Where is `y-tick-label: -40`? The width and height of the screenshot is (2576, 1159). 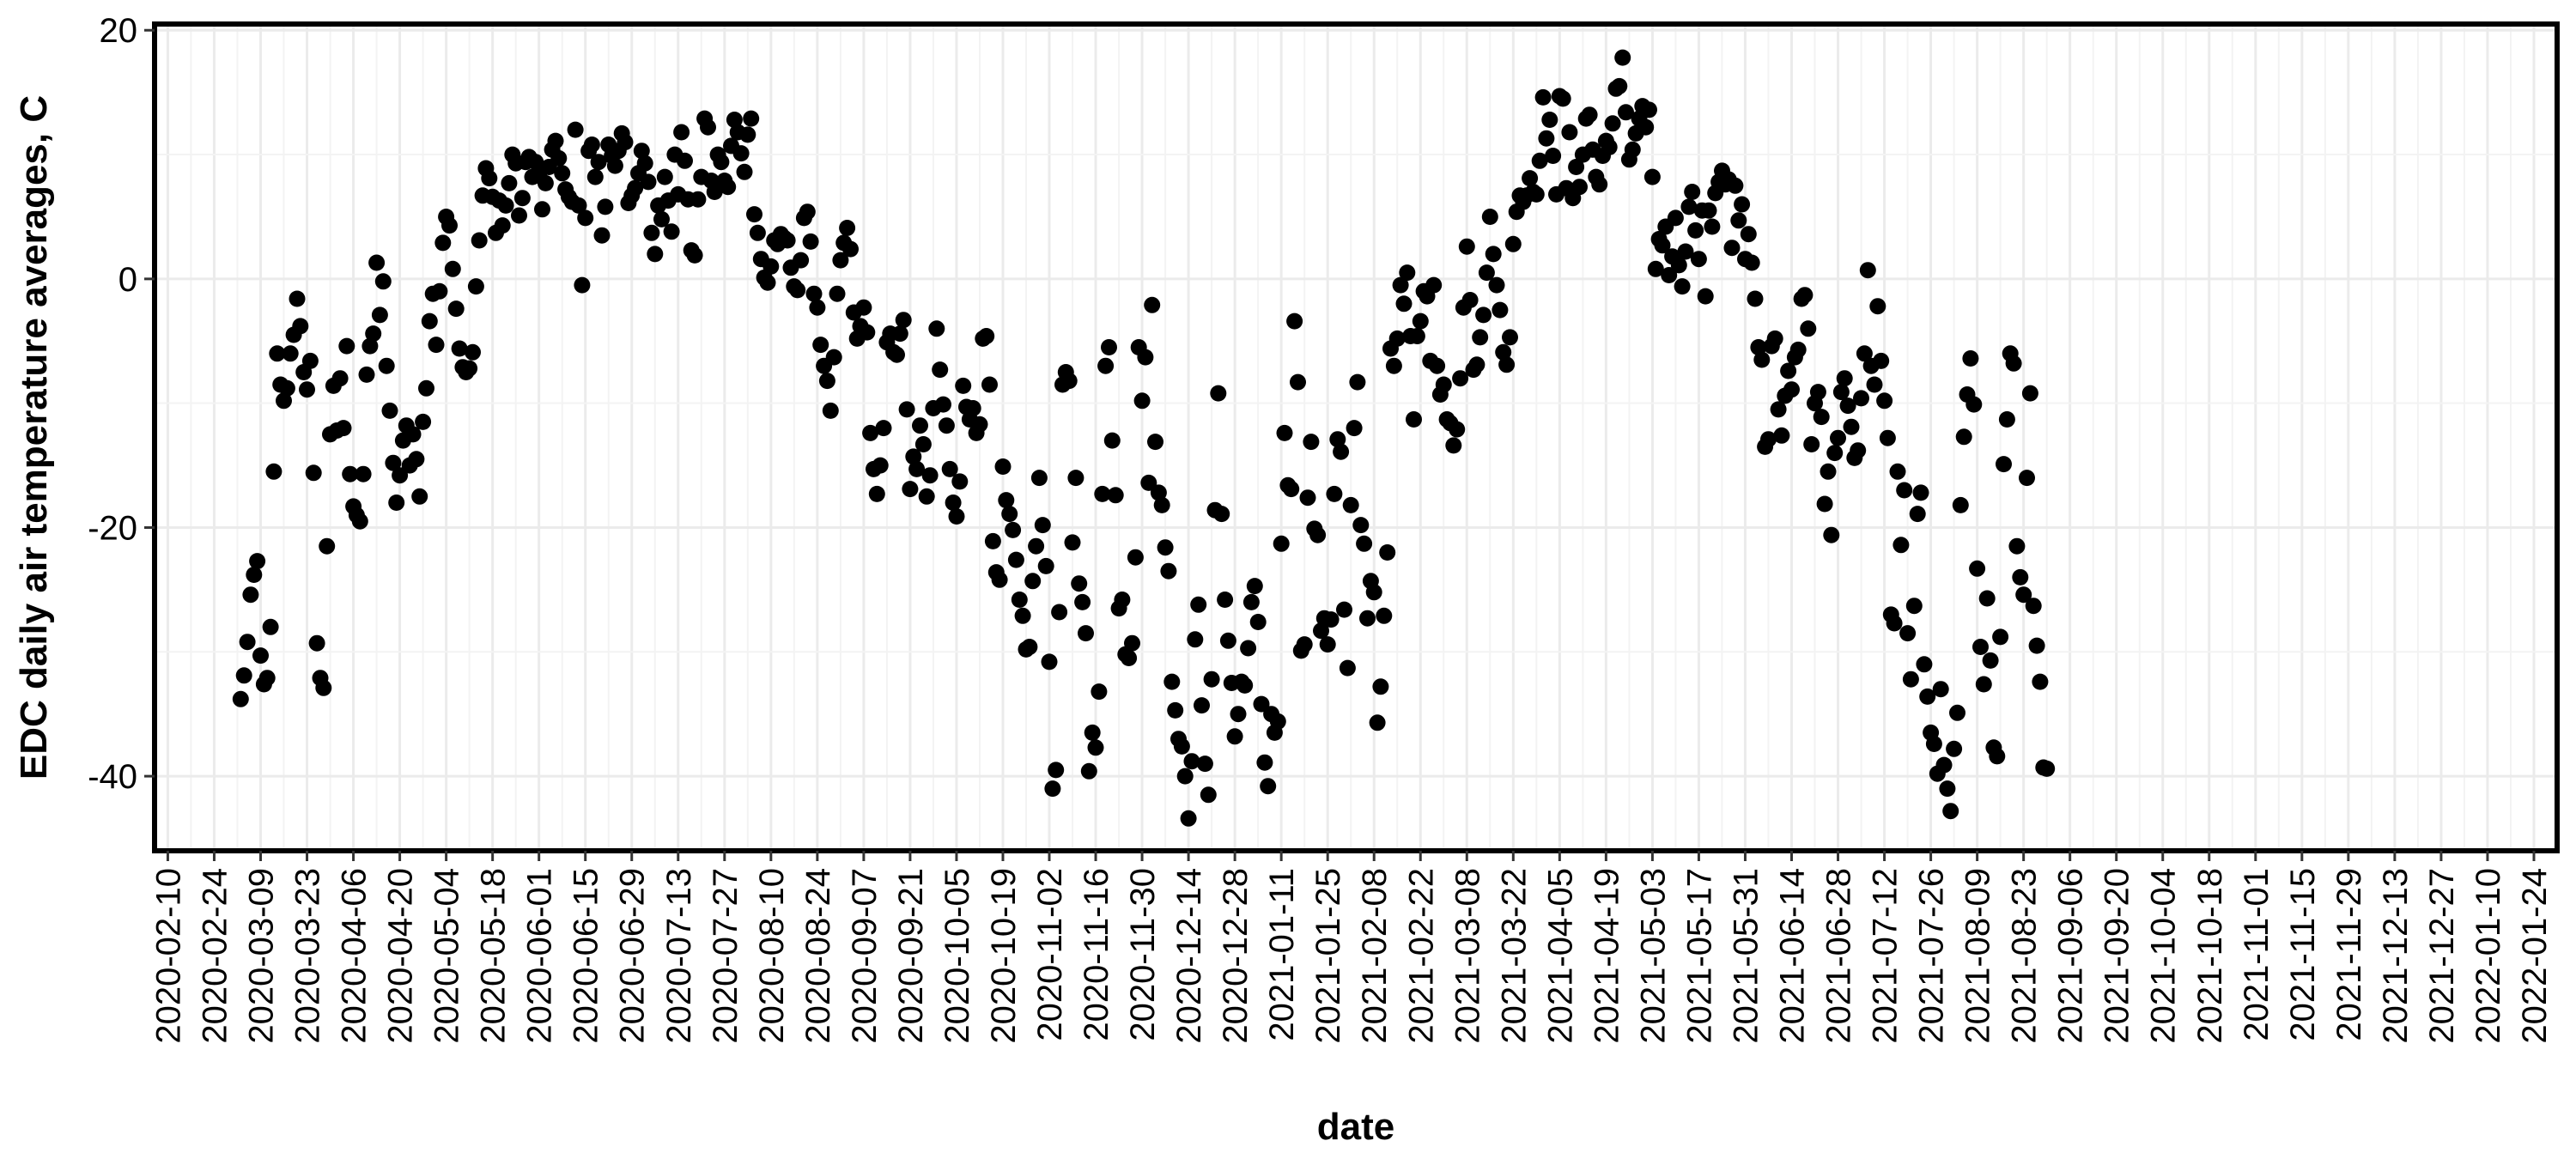 y-tick-label: -40 is located at coordinates (112, 777).